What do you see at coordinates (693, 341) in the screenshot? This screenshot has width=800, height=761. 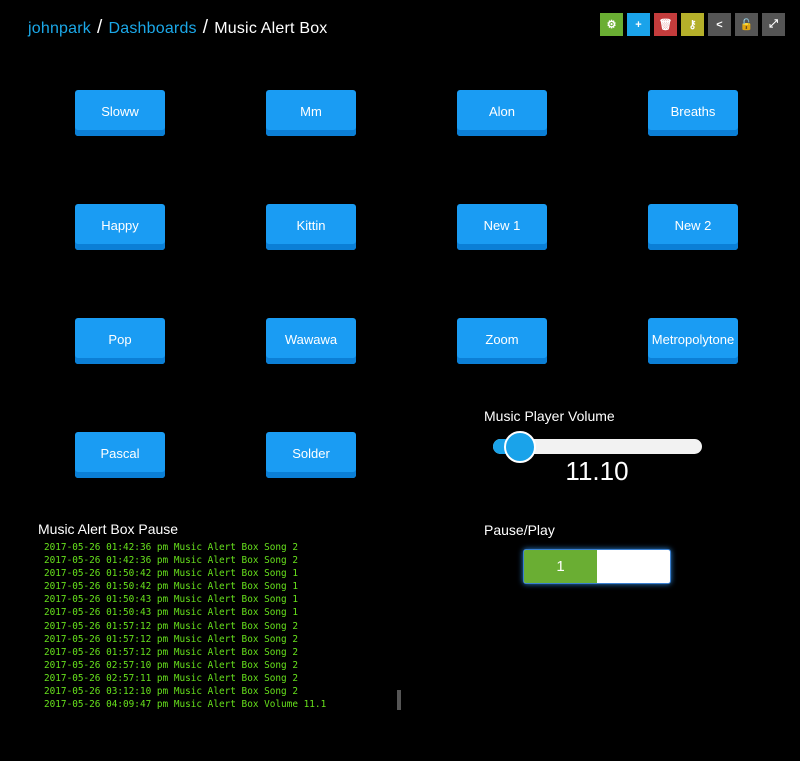 I see `song-button: Metropolytone` at bounding box center [693, 341].